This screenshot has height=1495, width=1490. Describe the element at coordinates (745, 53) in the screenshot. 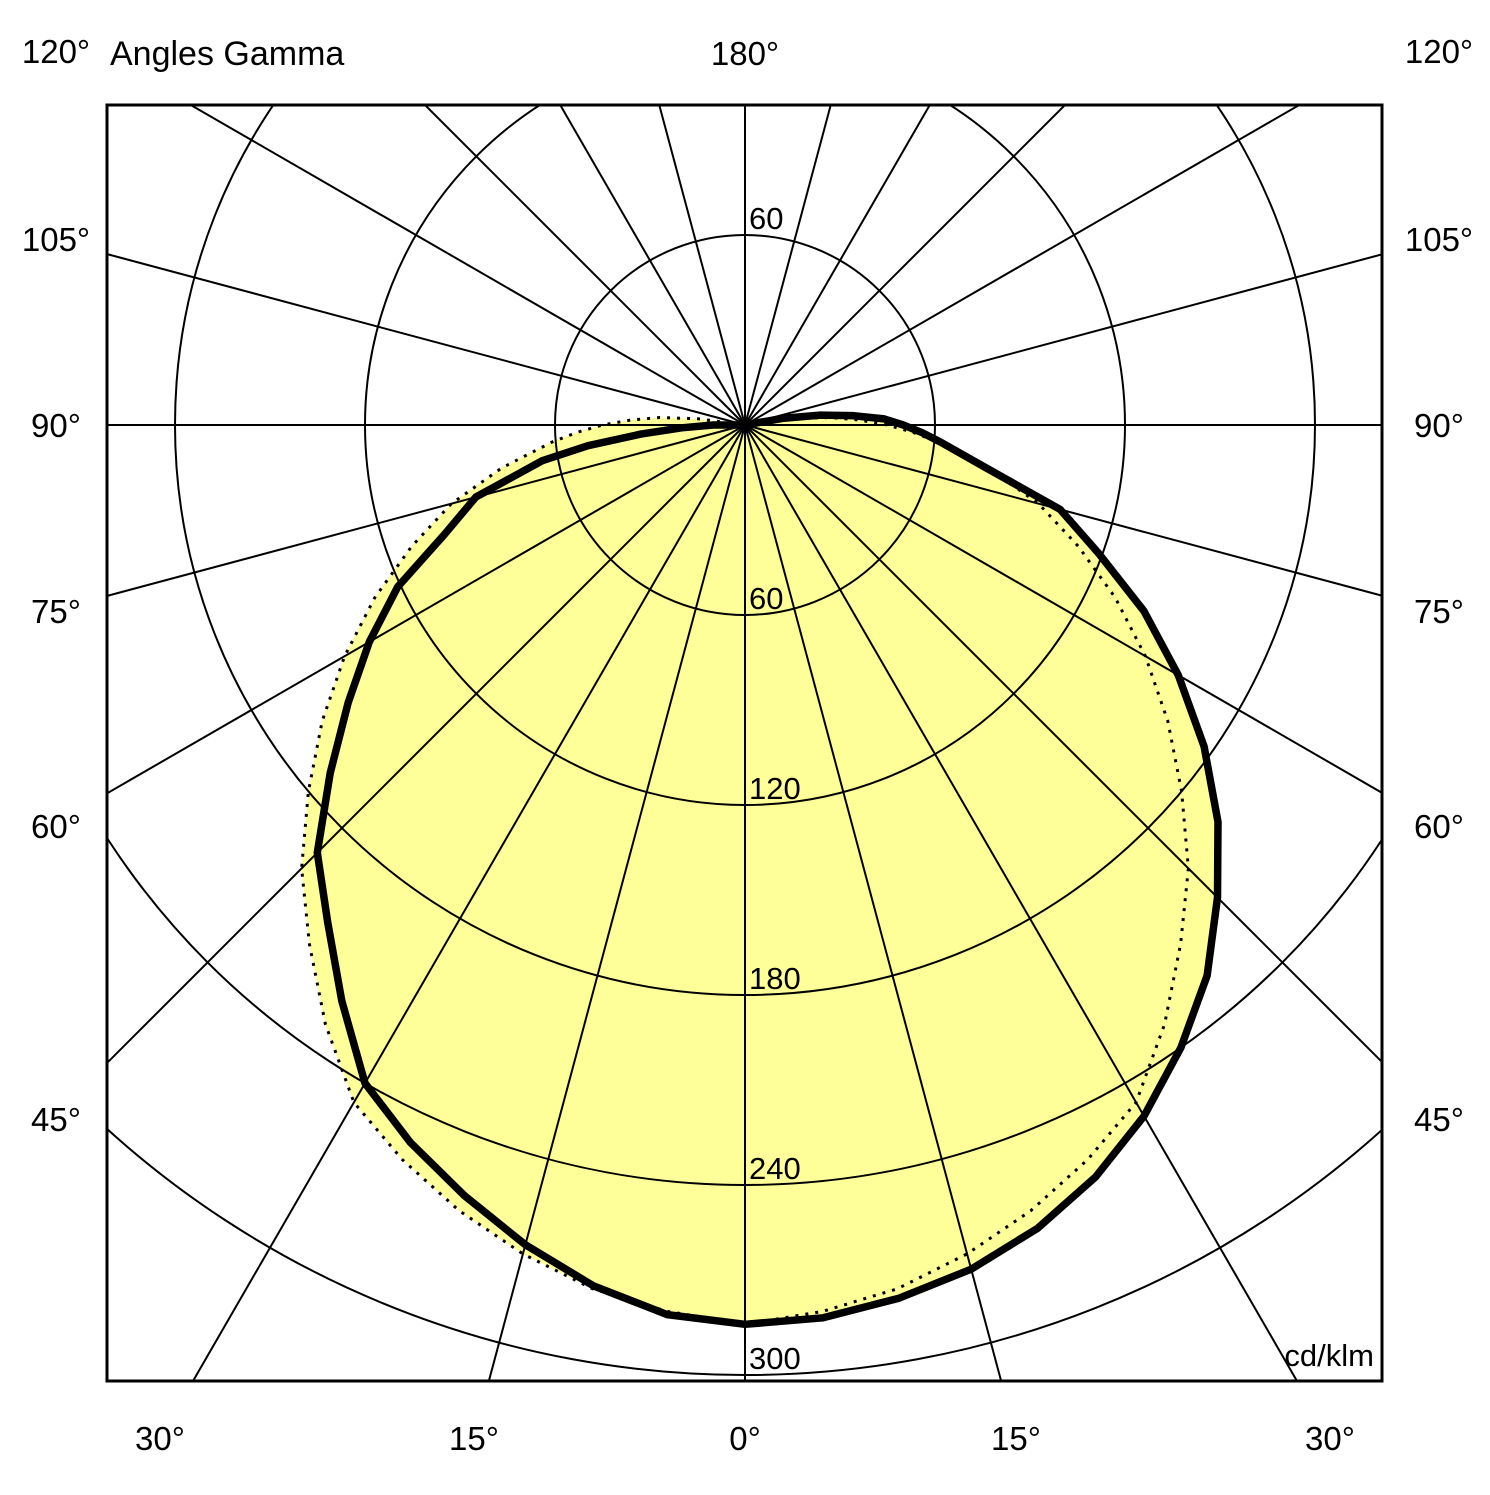

I see `top-axis-label: 180°` at that location.